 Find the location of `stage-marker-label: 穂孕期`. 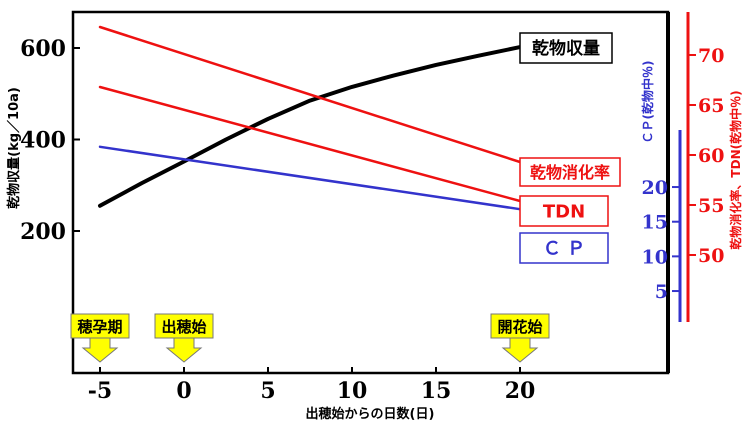

stage-marker-label: 穂孕期 is located at coordinates (99, 327).